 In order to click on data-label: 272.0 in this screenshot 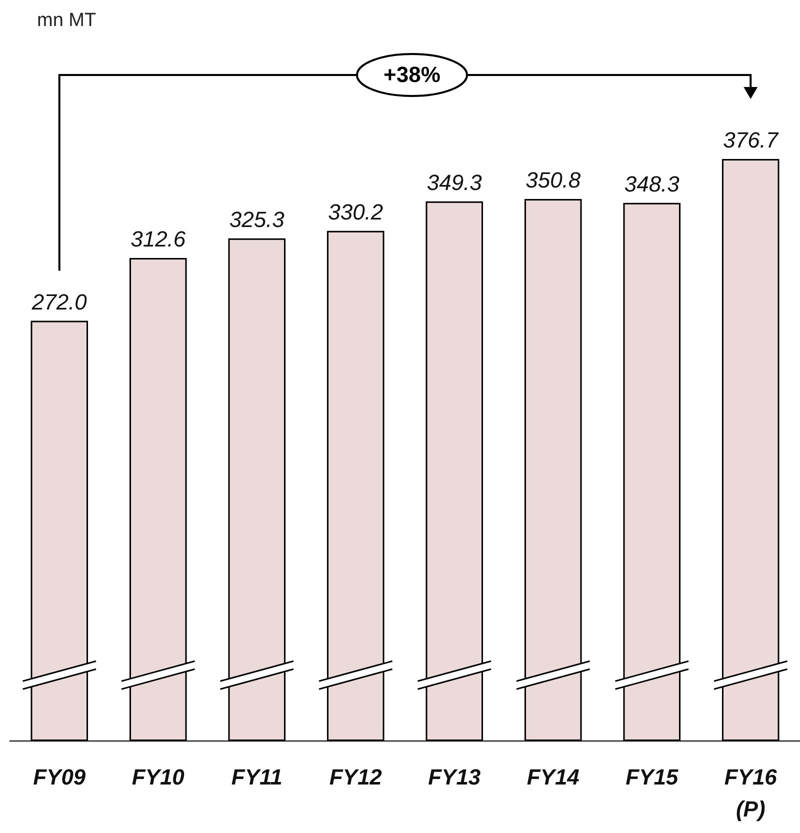, I will do `click(59, 301)`.